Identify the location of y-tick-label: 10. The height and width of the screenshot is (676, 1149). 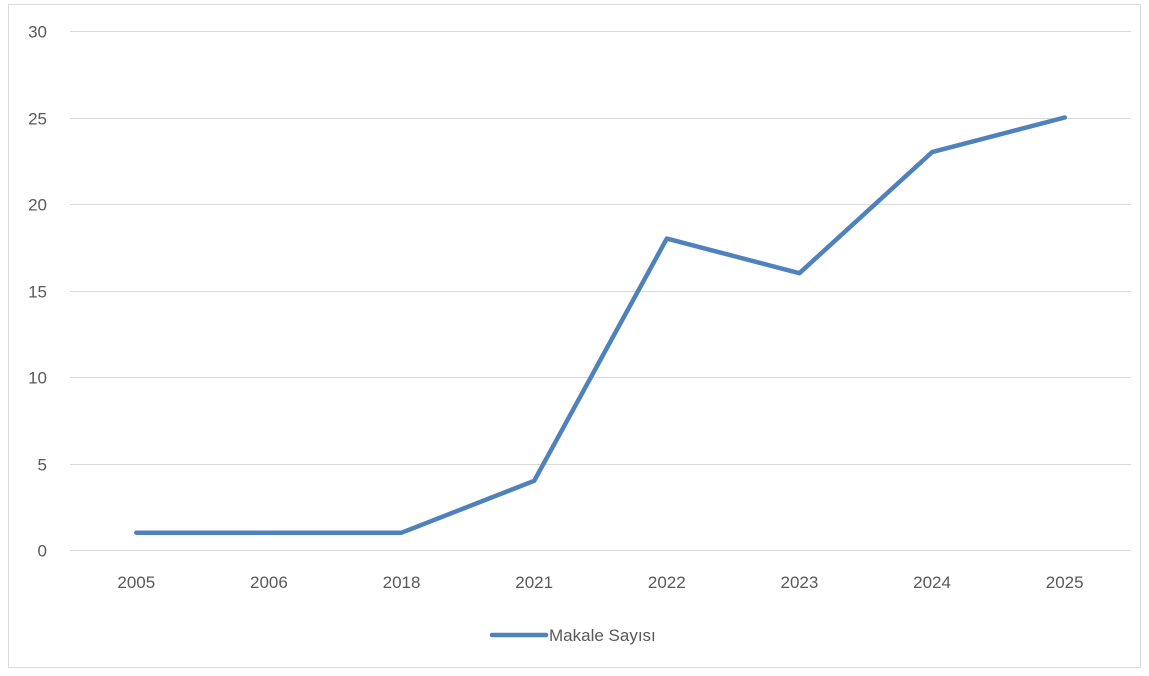
(37, 378).